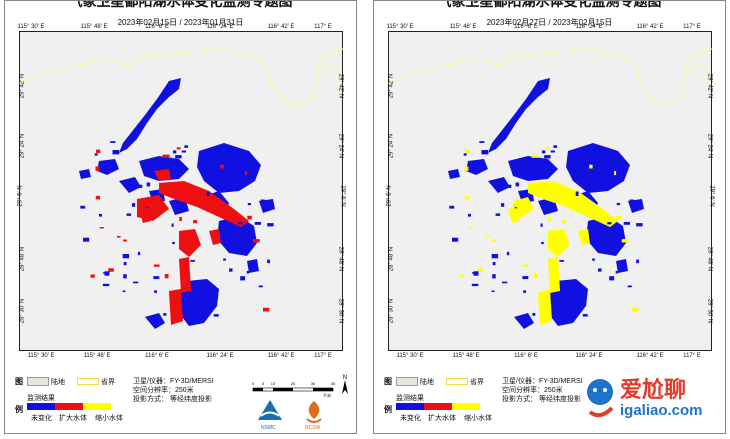  Describe the element at coordinates (327, 395) in the screenshot. I see `scale-unit: 千米` at that location.